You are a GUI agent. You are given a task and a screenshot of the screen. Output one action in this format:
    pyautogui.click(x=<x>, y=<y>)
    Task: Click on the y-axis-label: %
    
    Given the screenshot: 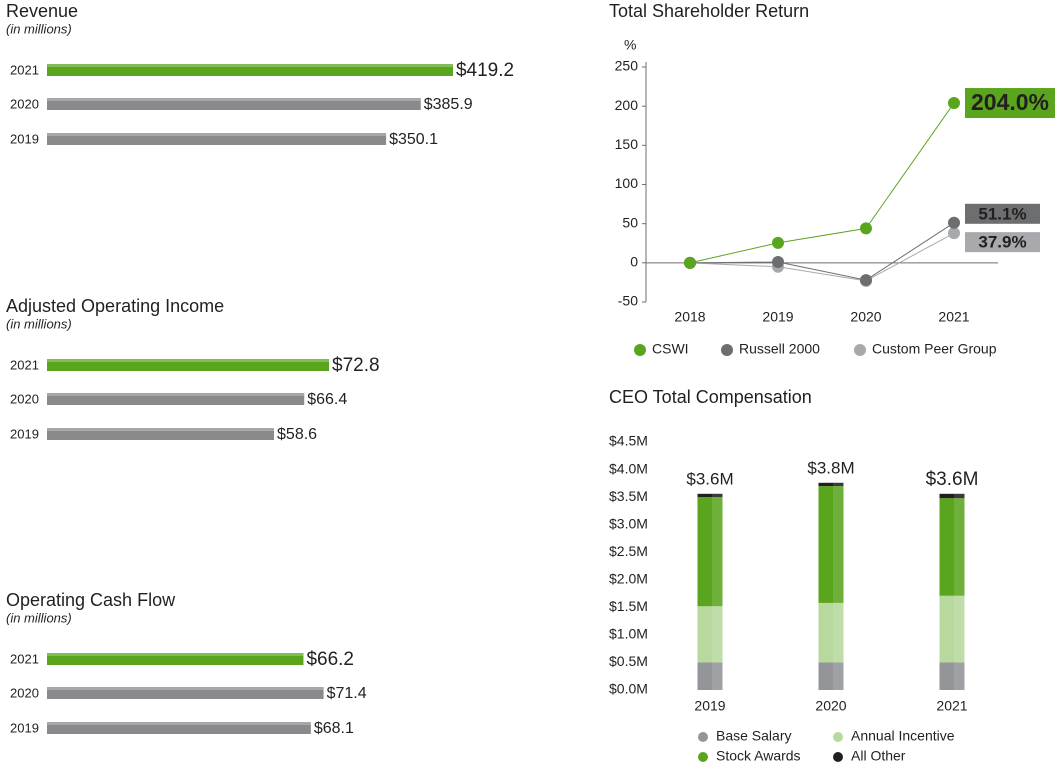 What is the action you would take?
    pyautogui.click(x=630, y=45)
    